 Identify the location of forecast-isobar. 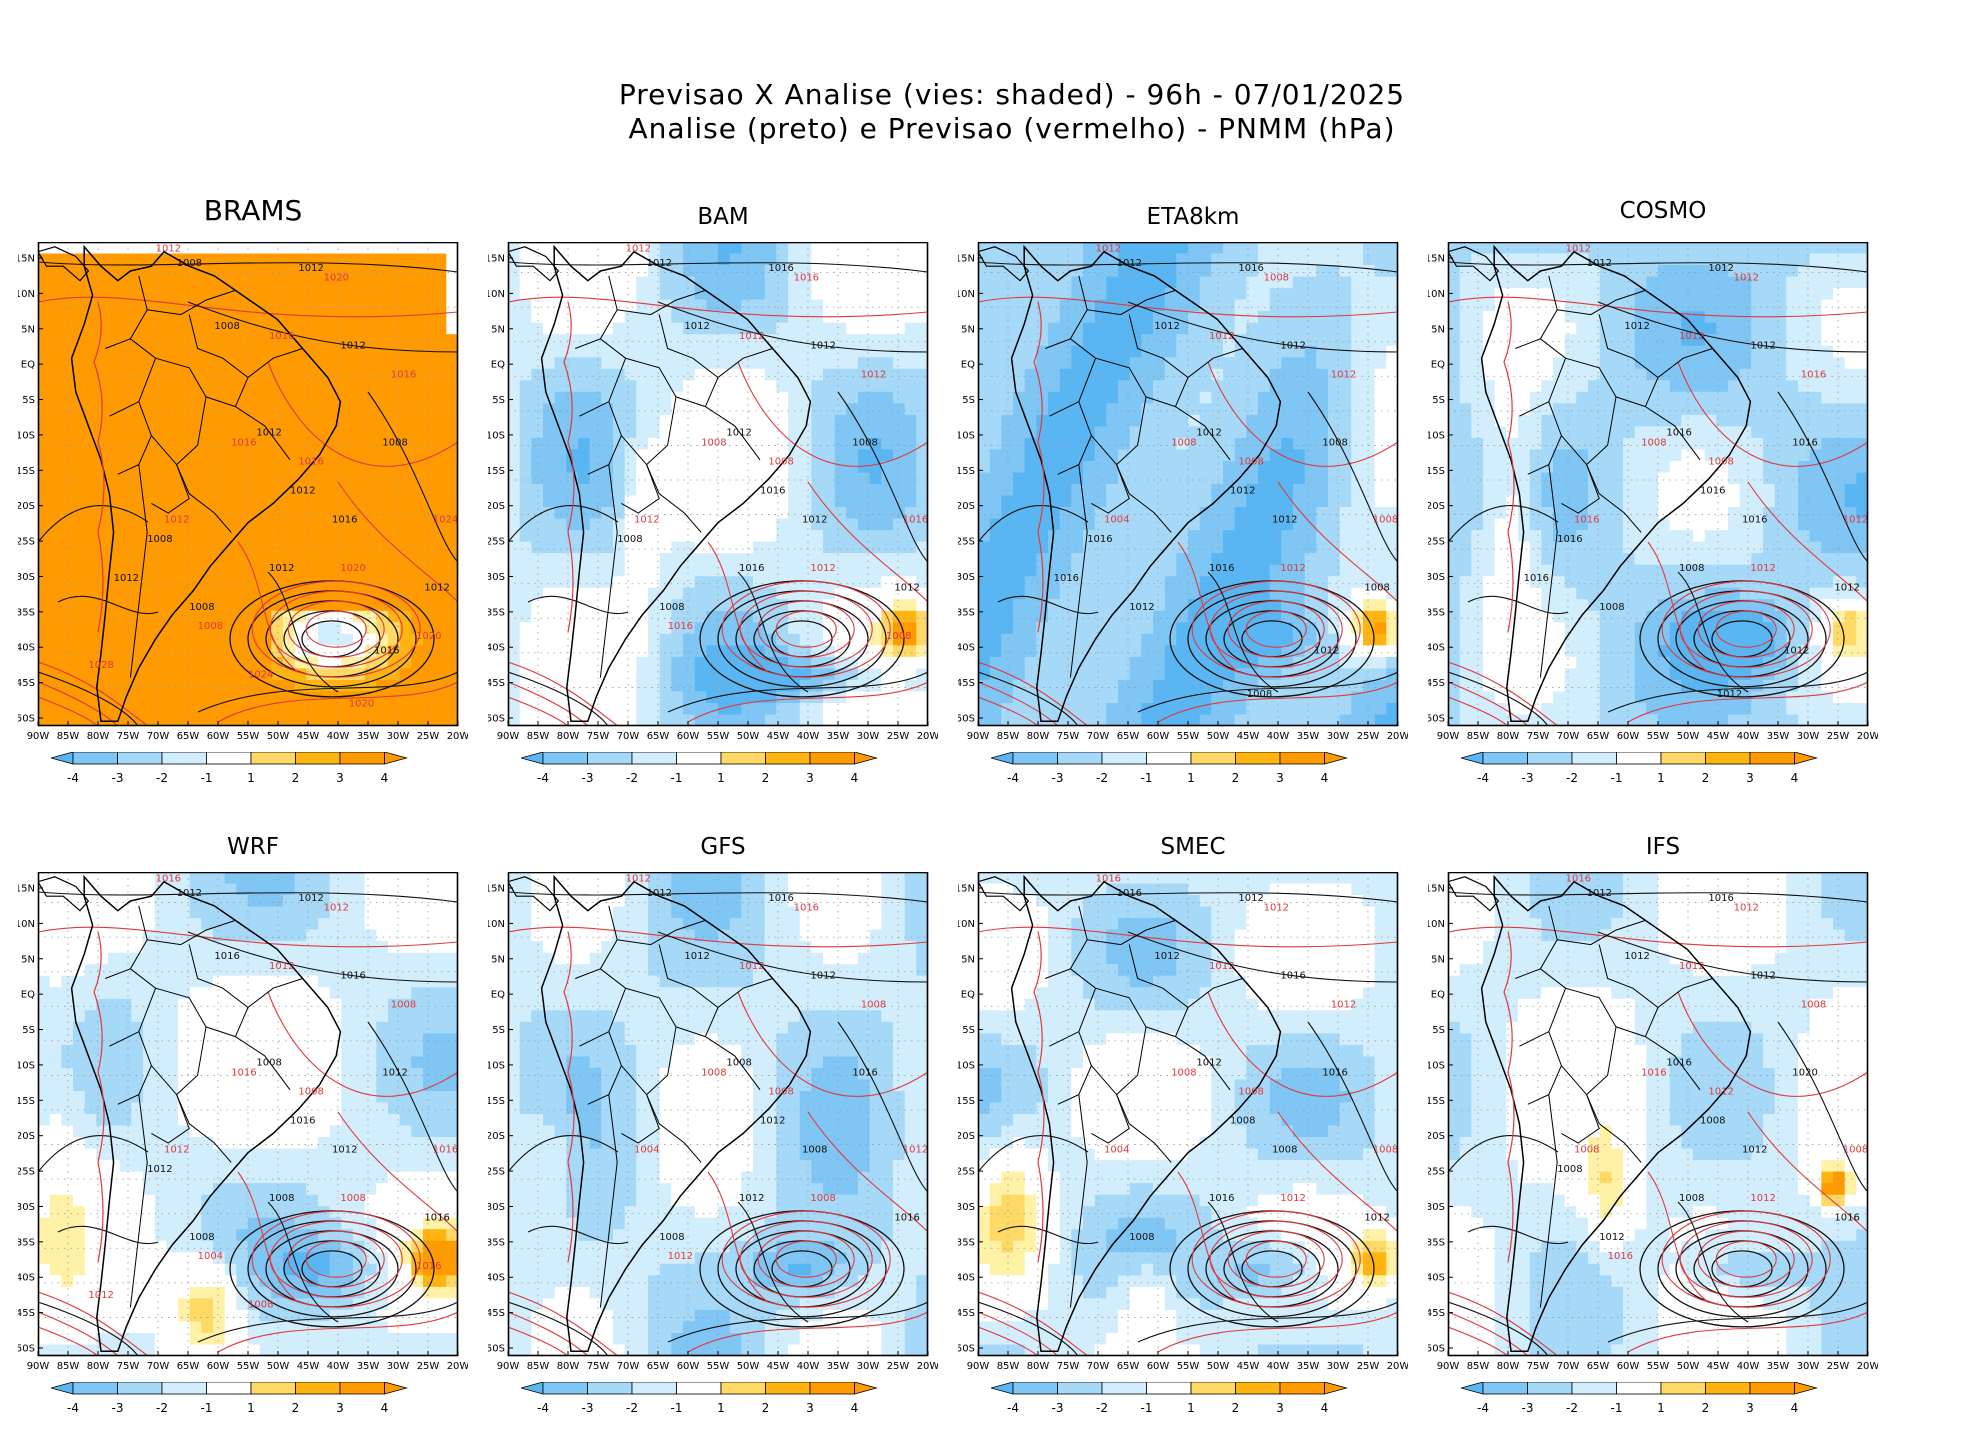
(807, 702).